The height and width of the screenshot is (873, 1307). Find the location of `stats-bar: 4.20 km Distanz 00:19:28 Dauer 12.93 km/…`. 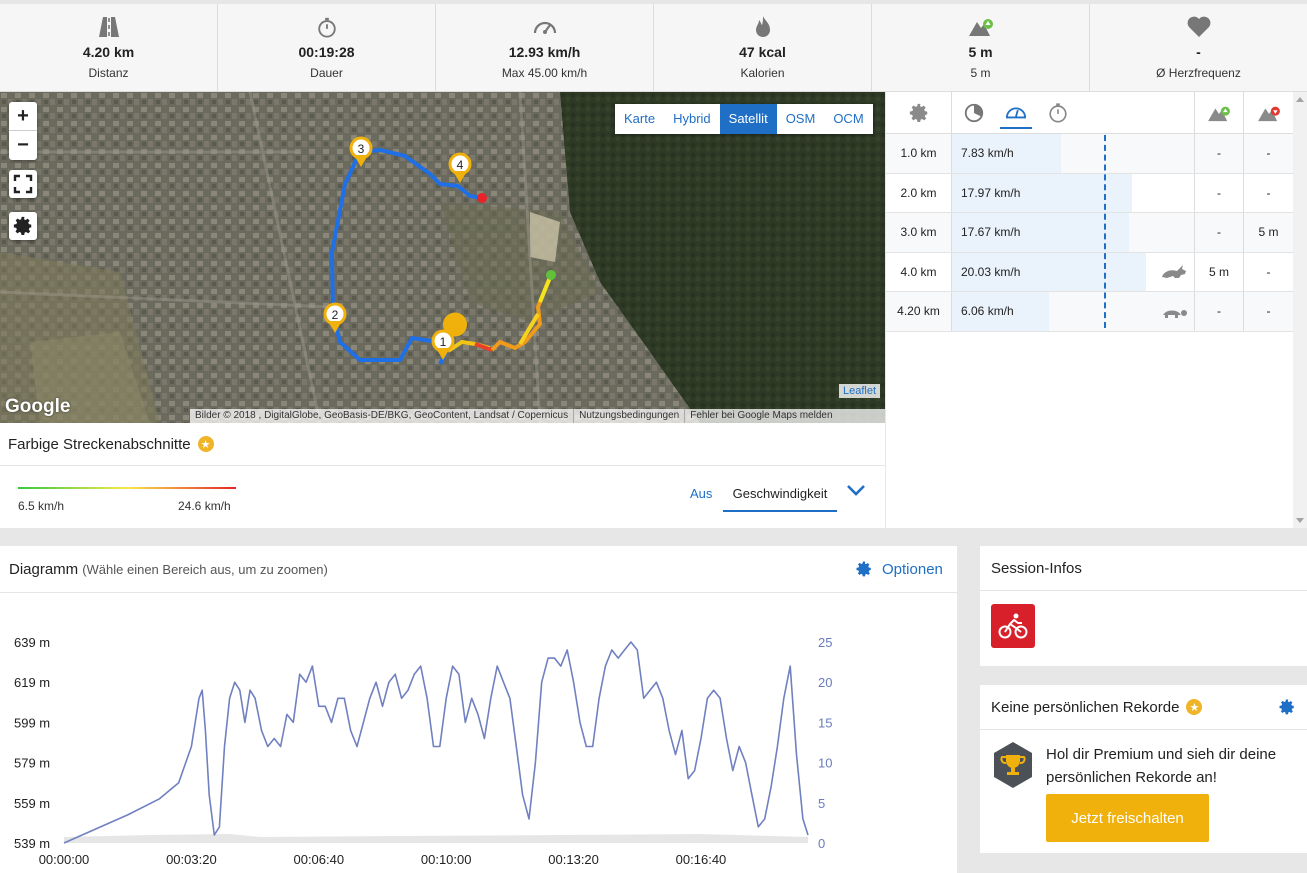

stats-bar: 4.20 km Distanz 00:19:28 Dauer 12.93 km/… is located at coordinates (653, 48).